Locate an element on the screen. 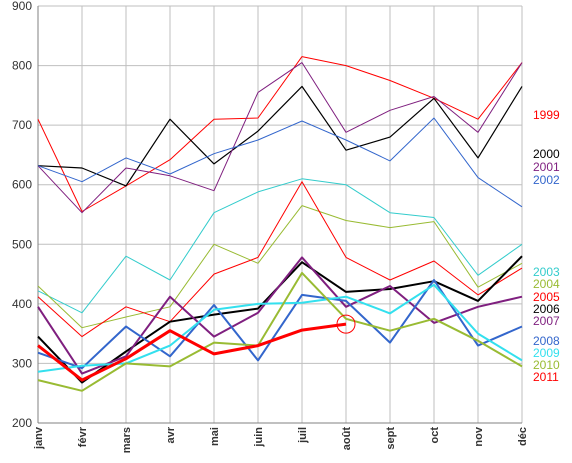 The height and width of the screenshot is (463, 572). x-tick-label: févr is located at coordinates (83, 436).